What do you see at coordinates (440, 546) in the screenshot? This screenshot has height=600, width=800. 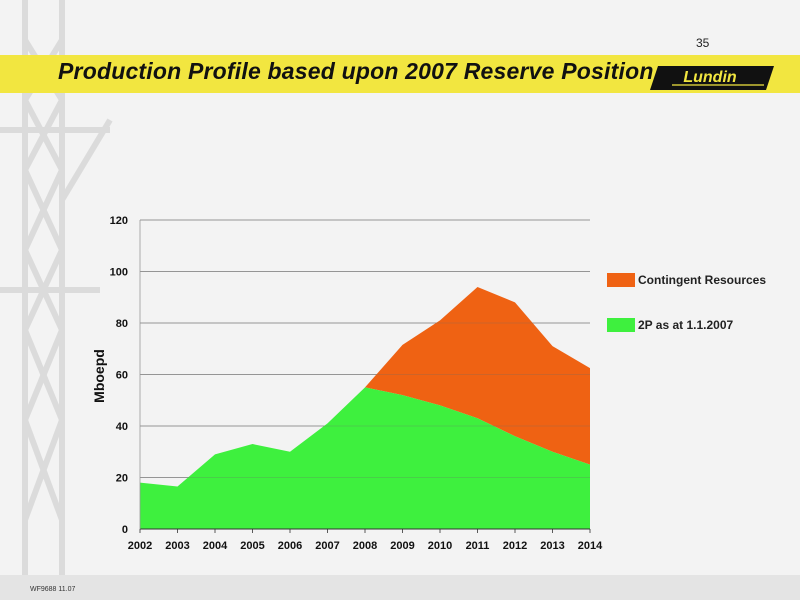 I see `x-tick-label: 2010` at bounding box center [440, 546].